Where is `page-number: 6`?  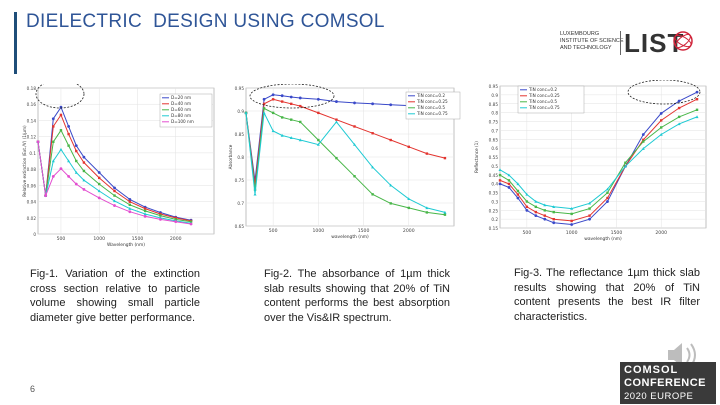
page-number: 6 is located at coordinates (33, 389).